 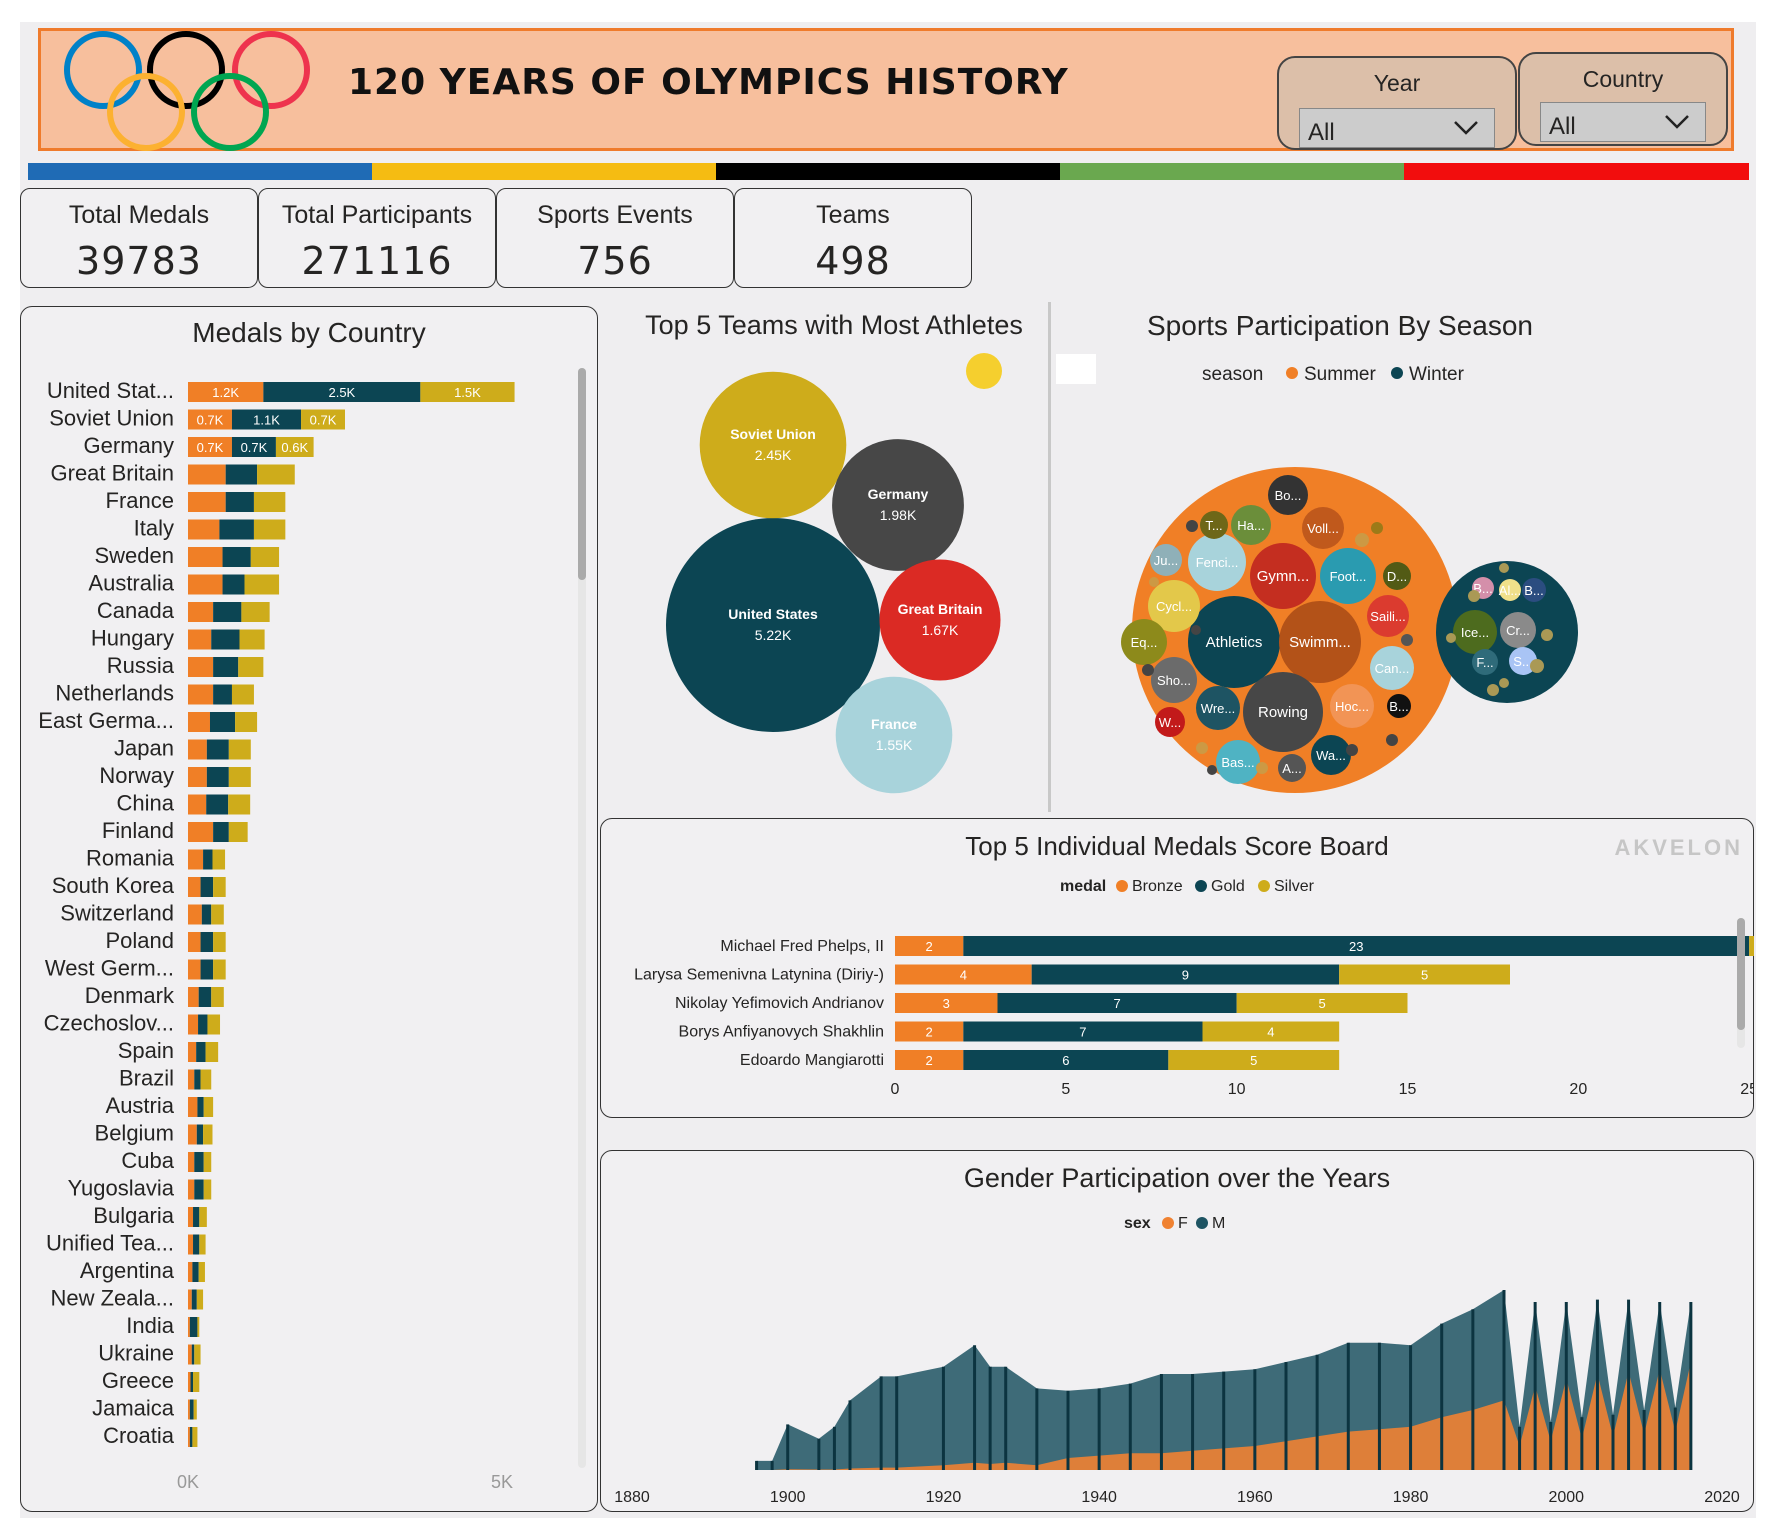 I want to click on team-name-label: Great Britain, so click(x=940, y=609).